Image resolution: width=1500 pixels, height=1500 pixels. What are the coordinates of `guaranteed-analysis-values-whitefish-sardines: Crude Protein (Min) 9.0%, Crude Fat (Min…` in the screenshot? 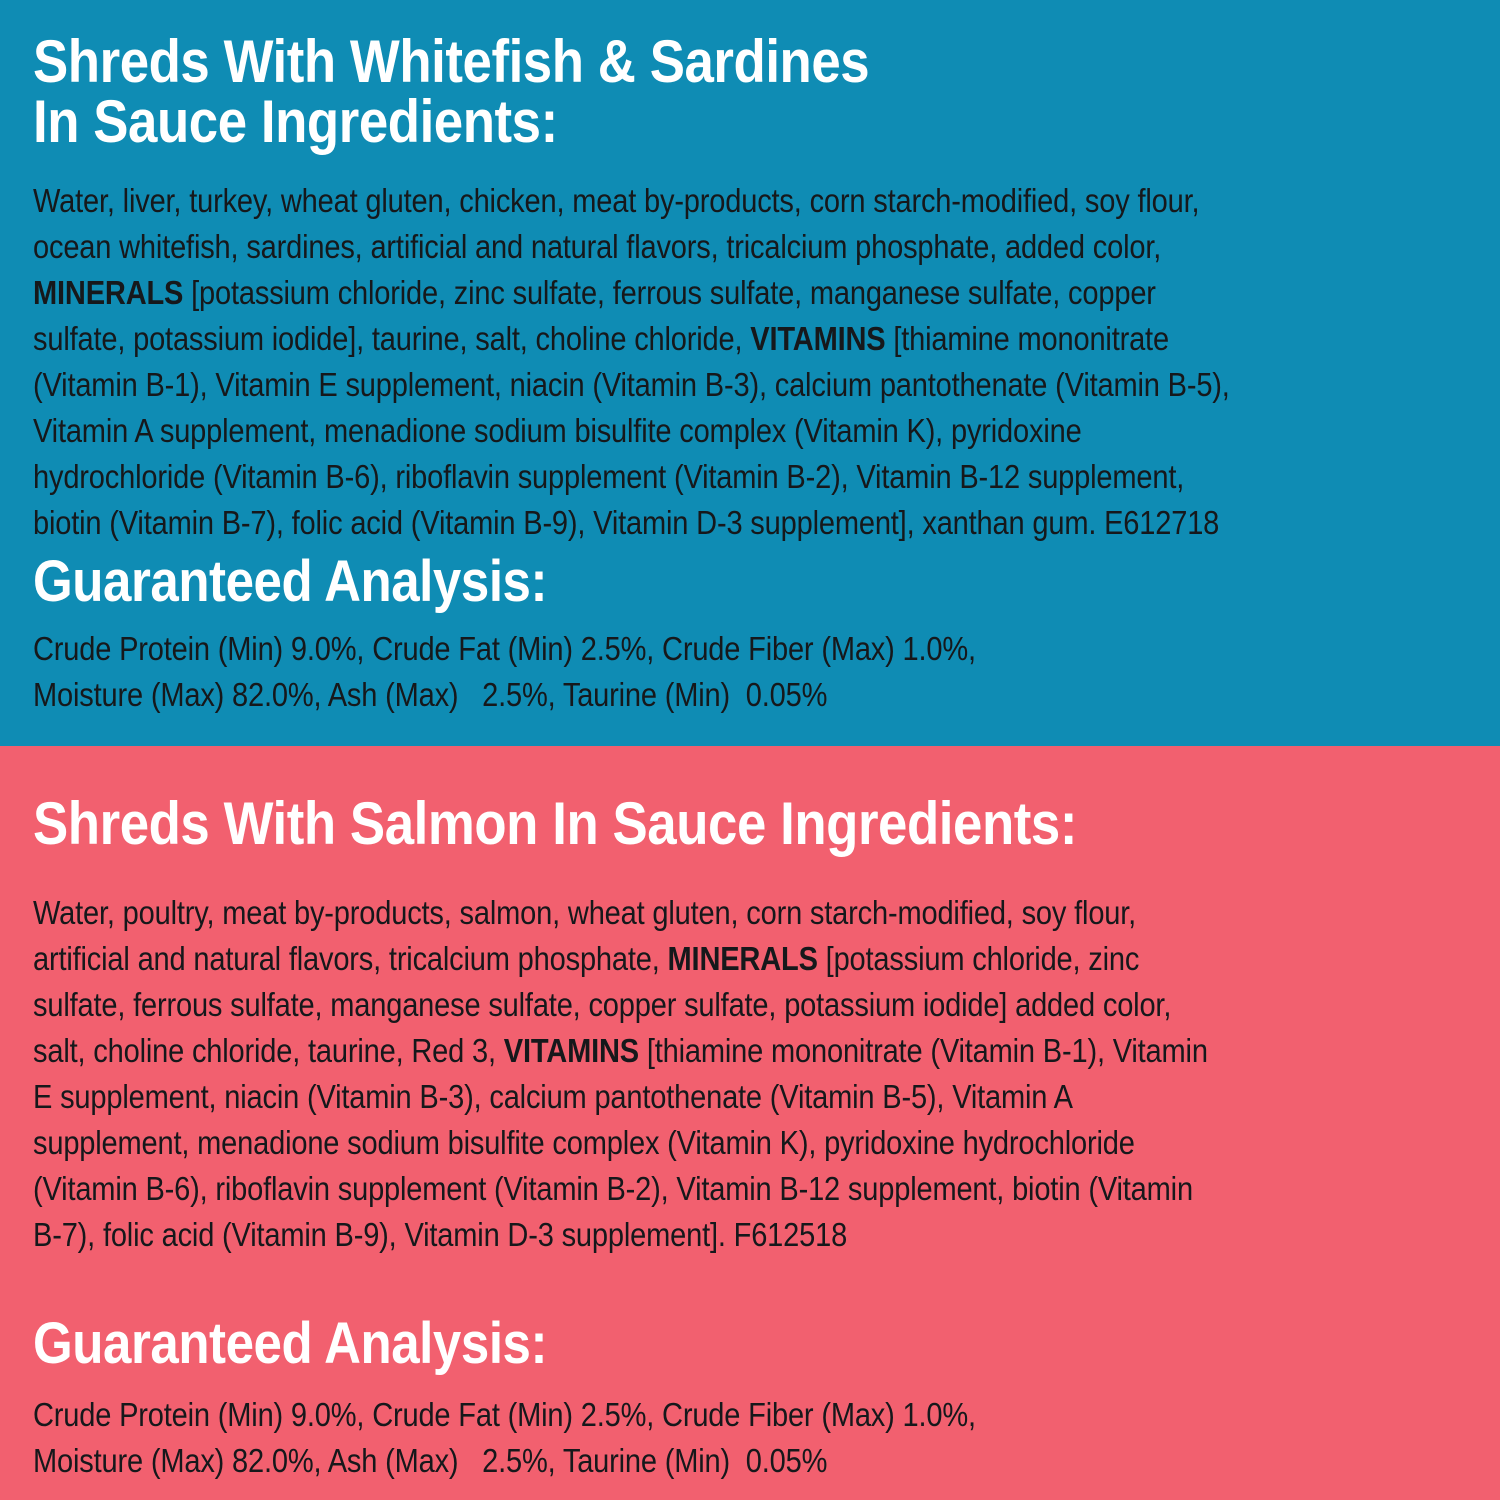 It's located at (750, 672).